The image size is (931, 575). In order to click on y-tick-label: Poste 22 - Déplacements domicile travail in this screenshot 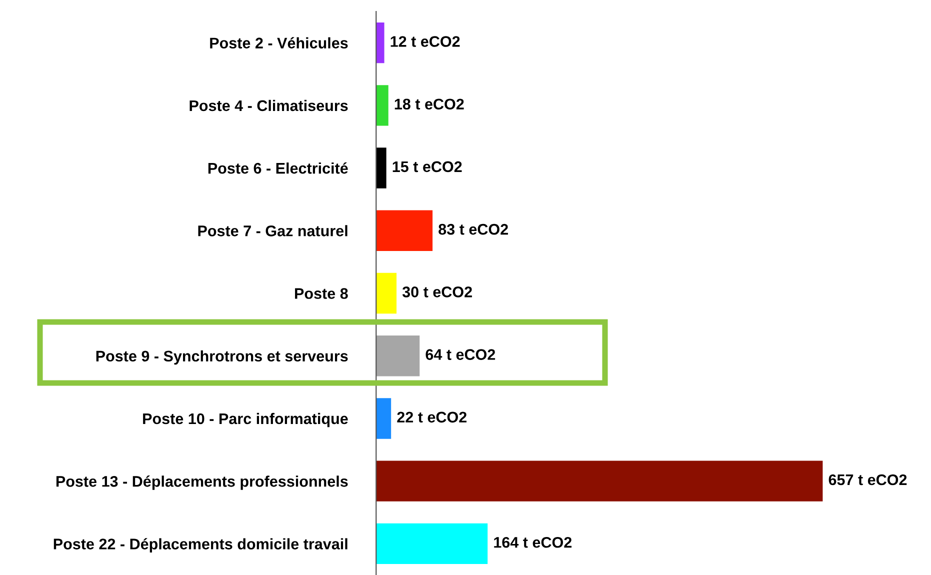, I will do `click(201, 545)`.